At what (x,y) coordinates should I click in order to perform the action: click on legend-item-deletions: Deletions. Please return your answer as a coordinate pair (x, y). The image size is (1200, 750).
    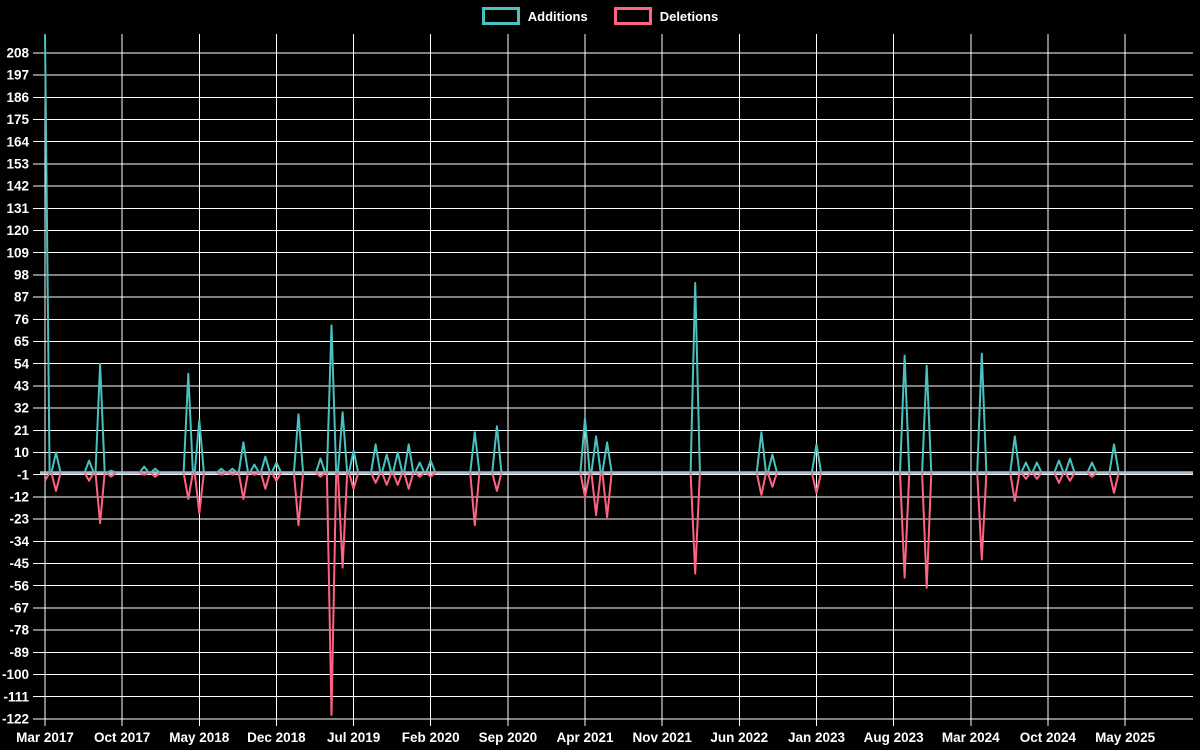
    Looking at the image, I should click on (666, 16).